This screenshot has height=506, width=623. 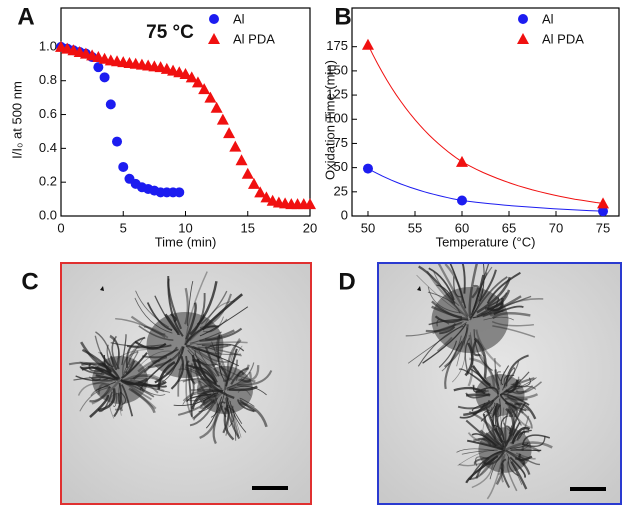 What do you see at coordinates (415, 227) in the screenshot?
I see `x-tick-label: 55` at bounding box center [415, 227].